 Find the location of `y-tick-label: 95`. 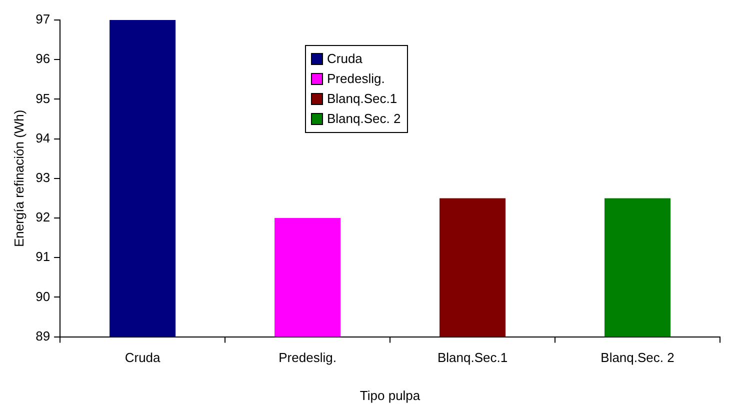

y-tick-label: 95 is located at coordinates (43, 98).